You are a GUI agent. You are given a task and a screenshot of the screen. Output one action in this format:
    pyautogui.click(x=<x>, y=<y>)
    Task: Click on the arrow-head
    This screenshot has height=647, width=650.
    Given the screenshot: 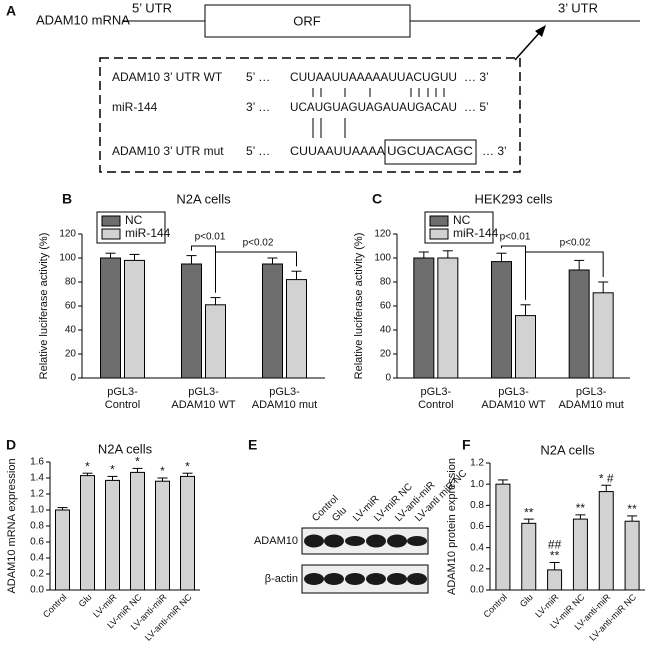 What is the action you would take?
    pyautogui.click(x=540, y=31)
    